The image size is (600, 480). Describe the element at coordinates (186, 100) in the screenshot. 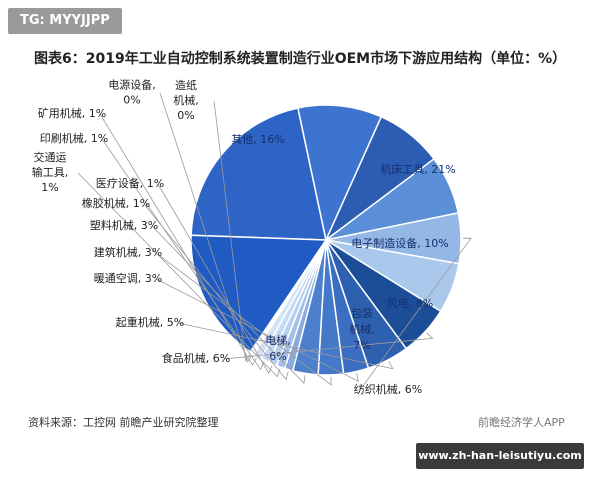

I see `slice-label: 造纸机械, 0%` at that location.